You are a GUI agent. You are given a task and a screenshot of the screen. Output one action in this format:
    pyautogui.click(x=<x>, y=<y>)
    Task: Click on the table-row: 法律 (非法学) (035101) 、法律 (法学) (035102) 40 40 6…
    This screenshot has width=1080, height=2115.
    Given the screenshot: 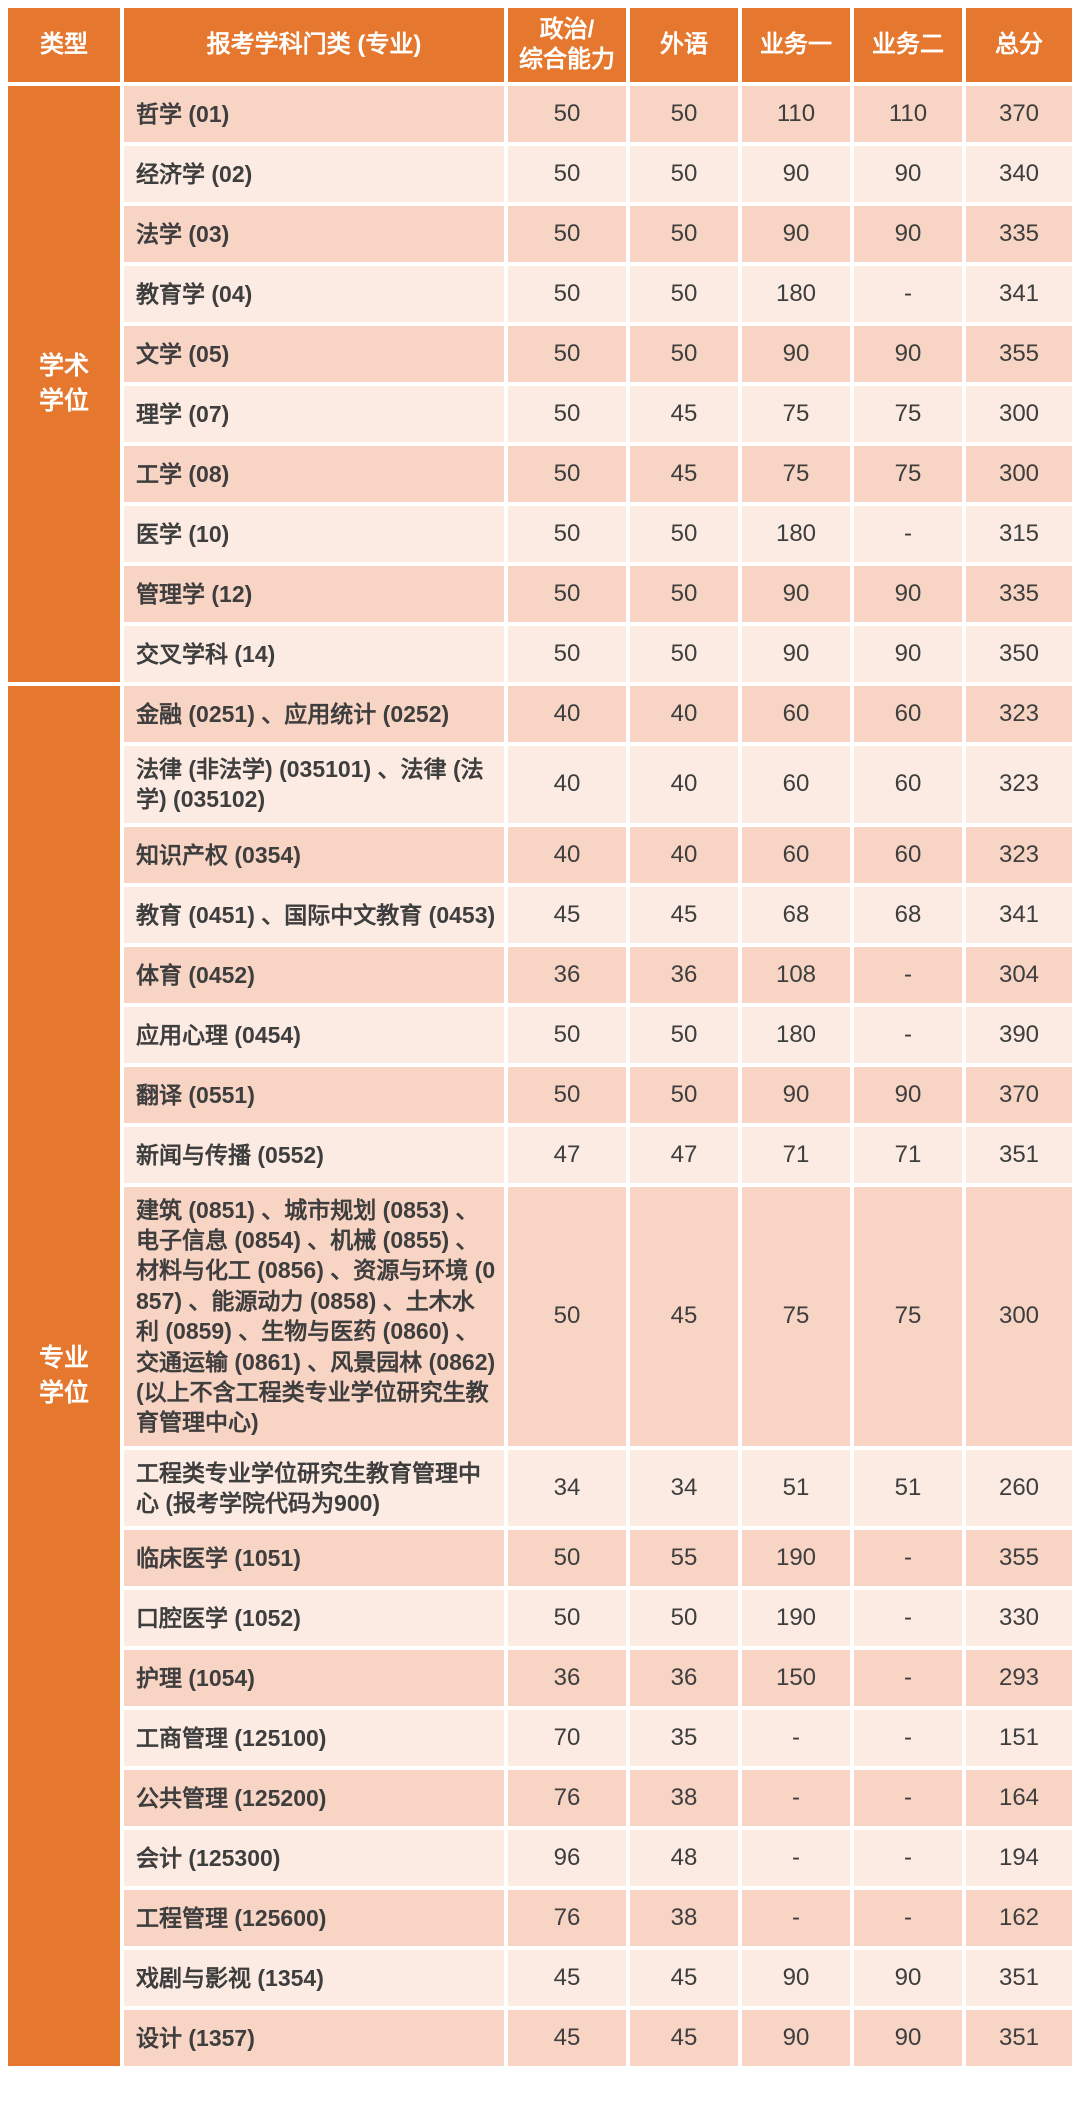 What is the action you would take?
    pyautogui.click(x=540, y=784)
    